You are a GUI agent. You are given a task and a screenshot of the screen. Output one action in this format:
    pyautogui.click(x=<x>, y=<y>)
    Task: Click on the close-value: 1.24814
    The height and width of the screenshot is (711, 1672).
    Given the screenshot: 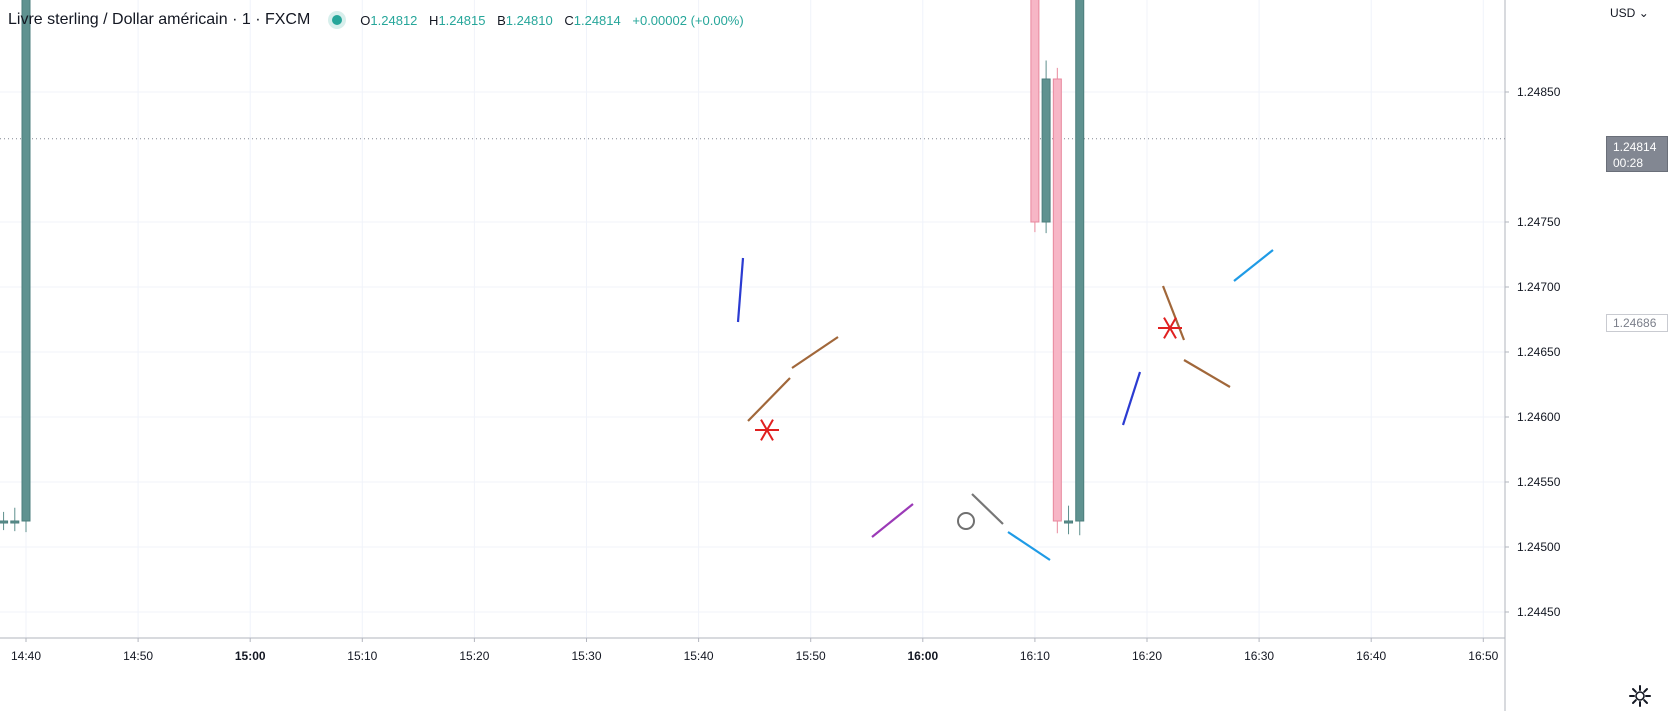 What is the action you would take?
    pyautogui.click(x=597, y=20)
    